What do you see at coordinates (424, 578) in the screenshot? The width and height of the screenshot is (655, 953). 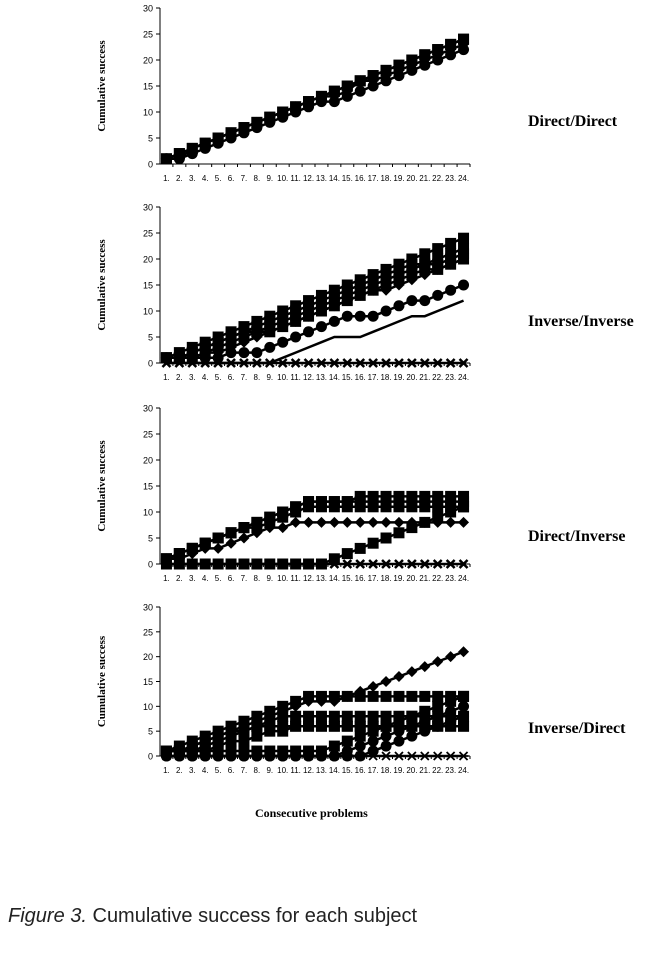 I see `x-tick-label: 21.` at bounding box center [424, 578].